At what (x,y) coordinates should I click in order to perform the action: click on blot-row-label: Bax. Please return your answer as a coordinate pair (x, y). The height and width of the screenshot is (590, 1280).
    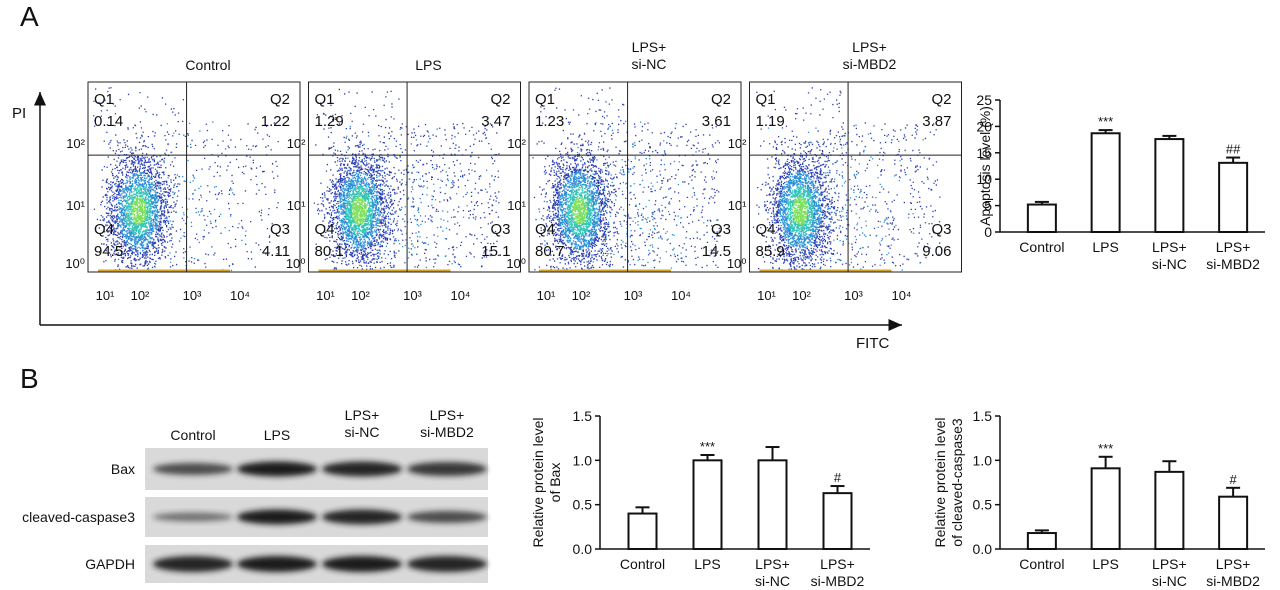
    Looking at the image, I should click on (123, 469).